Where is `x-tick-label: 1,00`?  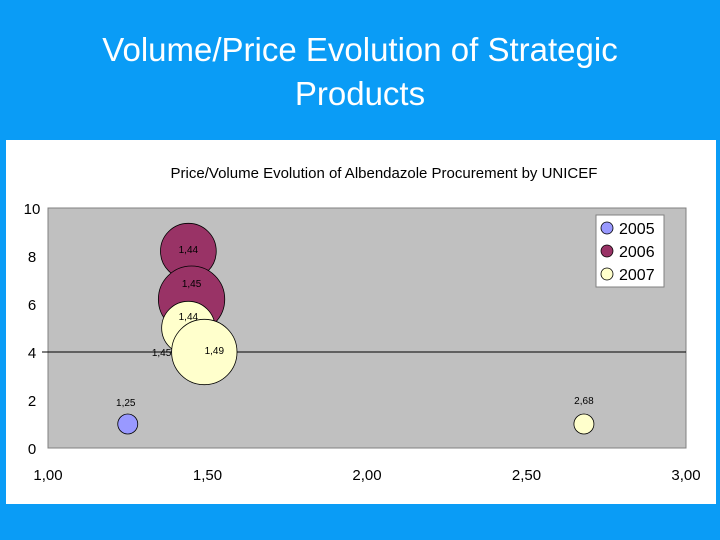
x-tick-label: 1,00 is located at coordinates (47, 475).